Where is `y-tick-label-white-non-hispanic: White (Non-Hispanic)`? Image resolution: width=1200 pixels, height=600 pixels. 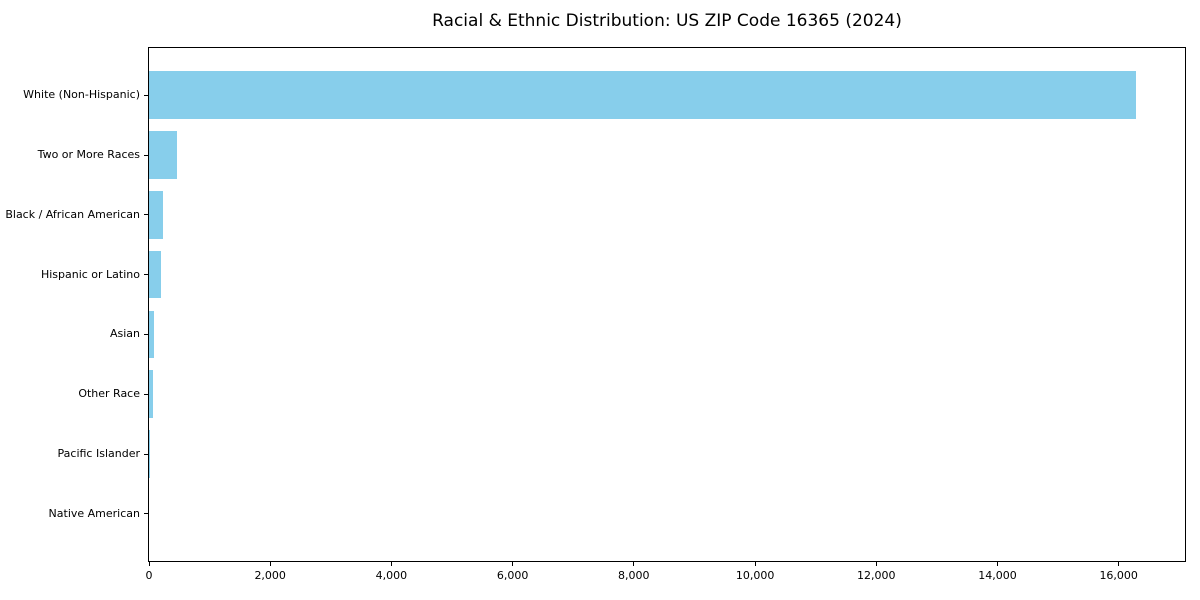
y-tick-label-white-non-hispanic: White (Non-Hispanic) is located at coordinates (81, 95).